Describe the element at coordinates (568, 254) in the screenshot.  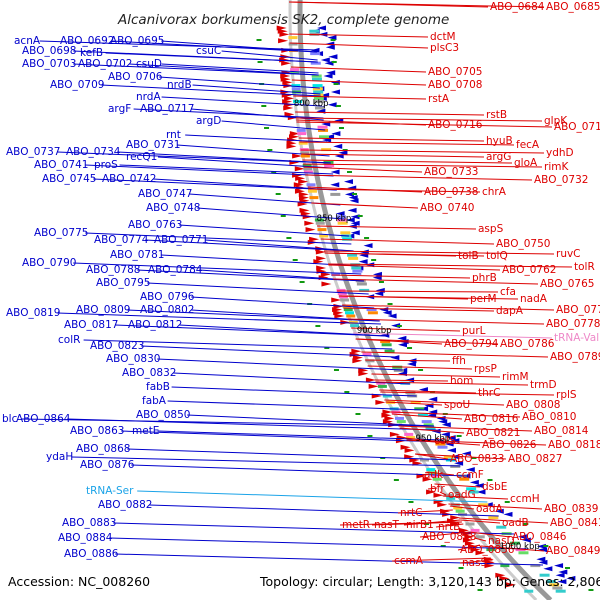
I see `gene-label-ruvc: ruvC` at that location.